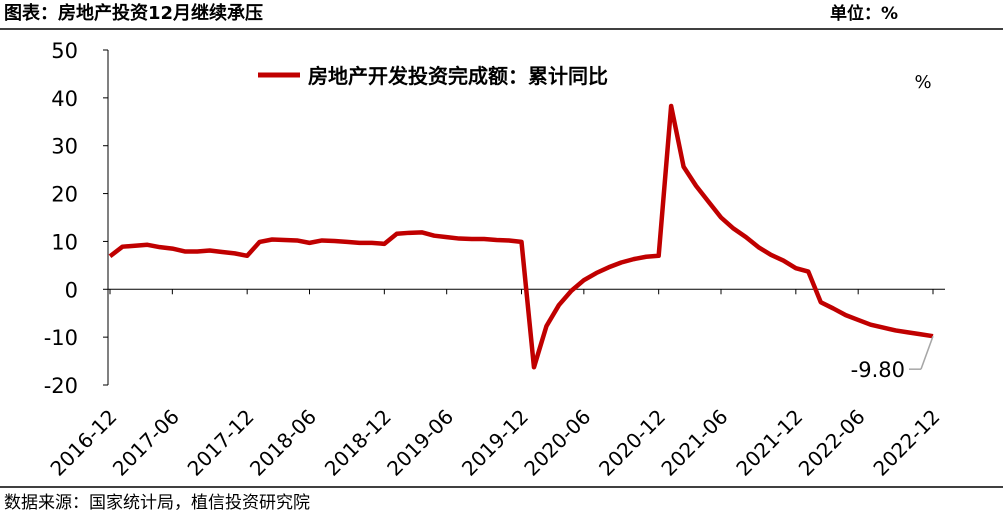  What do you see at coordinates (864, 13) in the screenshot?
I see `header-unit: 单位：%` at bounding box center [864, 13].